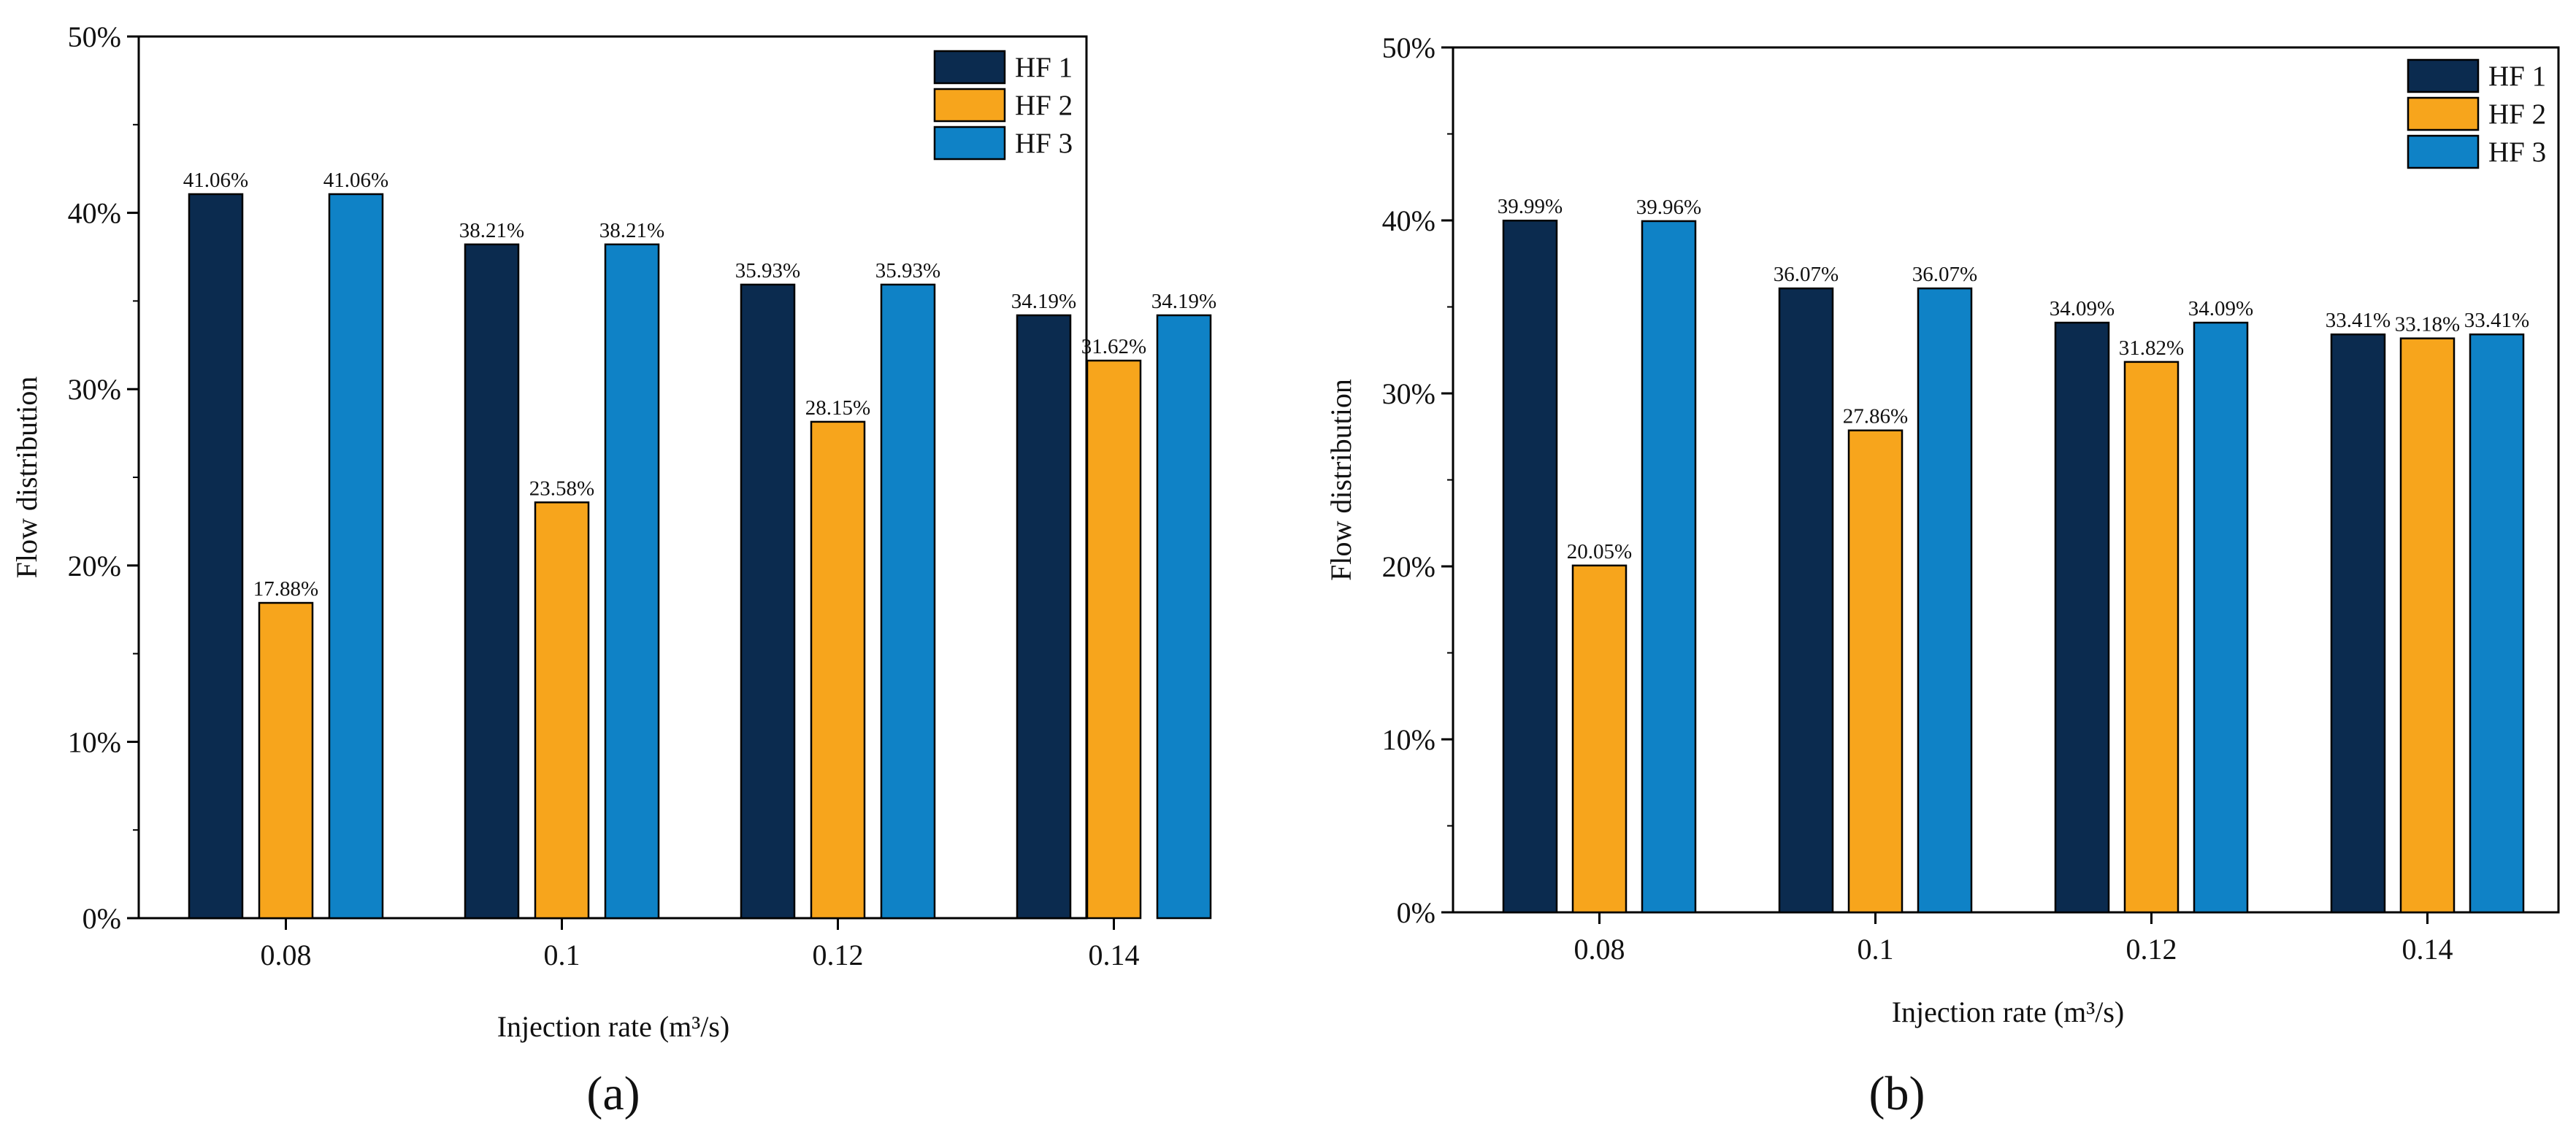  What do you see at coordinates (837, 408) in the screenshot?
I see `bar-data-label: 28.15%` at bounding box center [837, 408].